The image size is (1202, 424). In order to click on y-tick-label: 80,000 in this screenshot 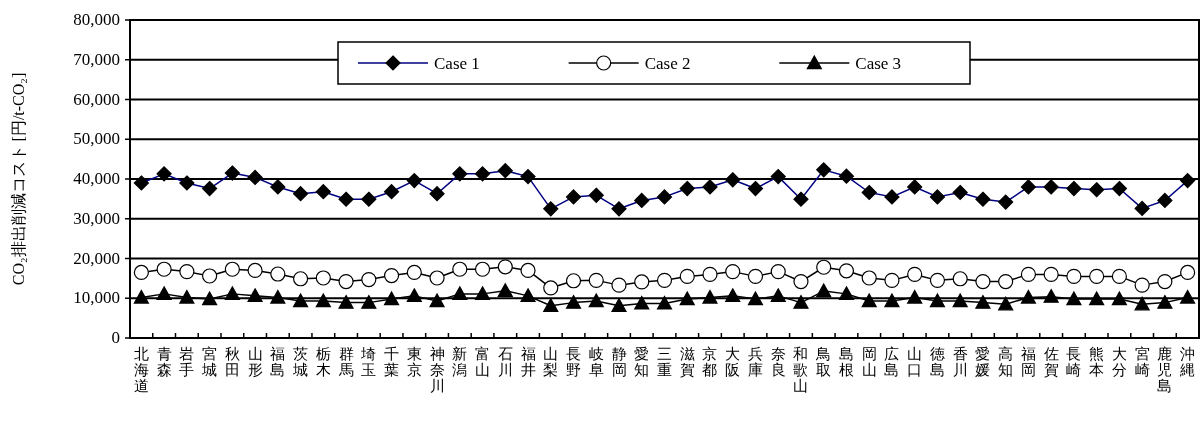, I will do `click(96, 19)`.